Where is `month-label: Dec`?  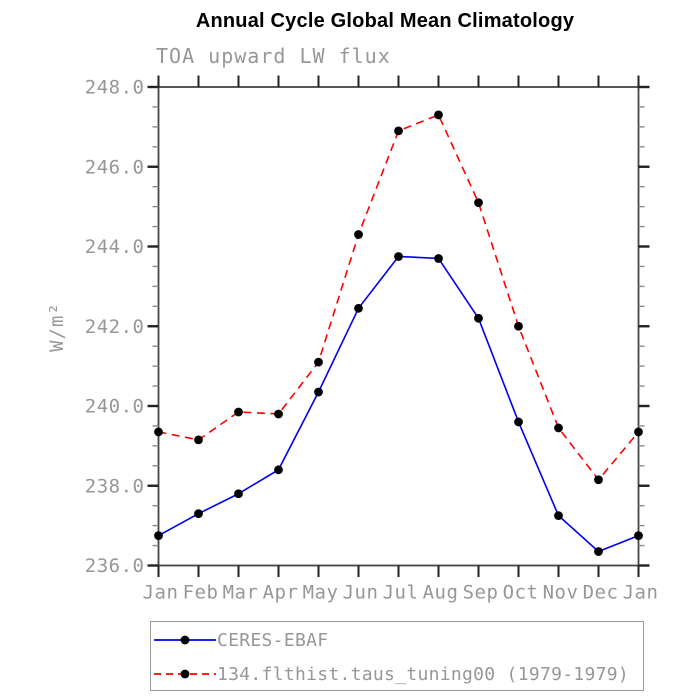
month-label: Dec is located at coordinates (601, 593).